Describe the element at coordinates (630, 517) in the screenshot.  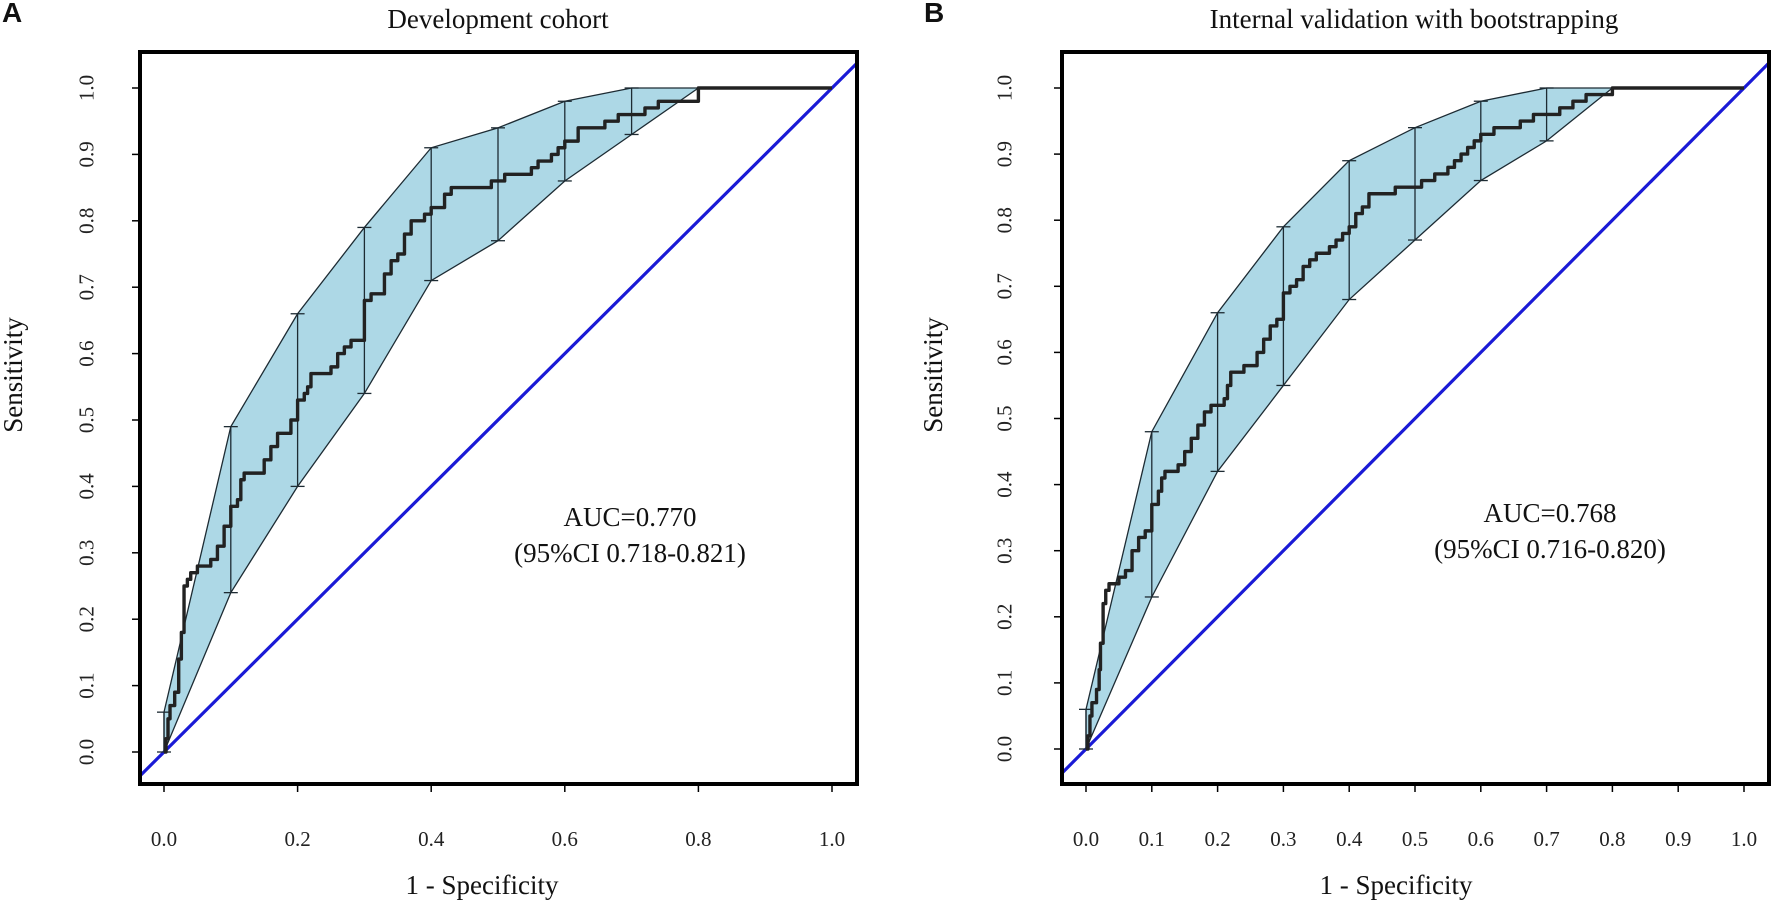
I see `auc-label-a: AUC=0.770` at that location.